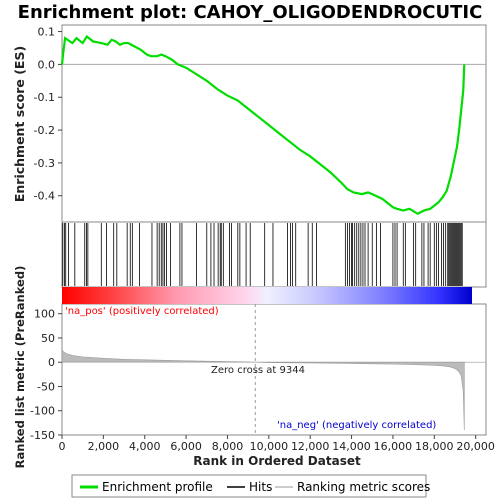 This screenshot has width=500, height=500. What do you see at coordinates (258, 370) in the screenshot?
I see `zero-cross-label: Zero cross at 9344` at bounding box center [258, 370].